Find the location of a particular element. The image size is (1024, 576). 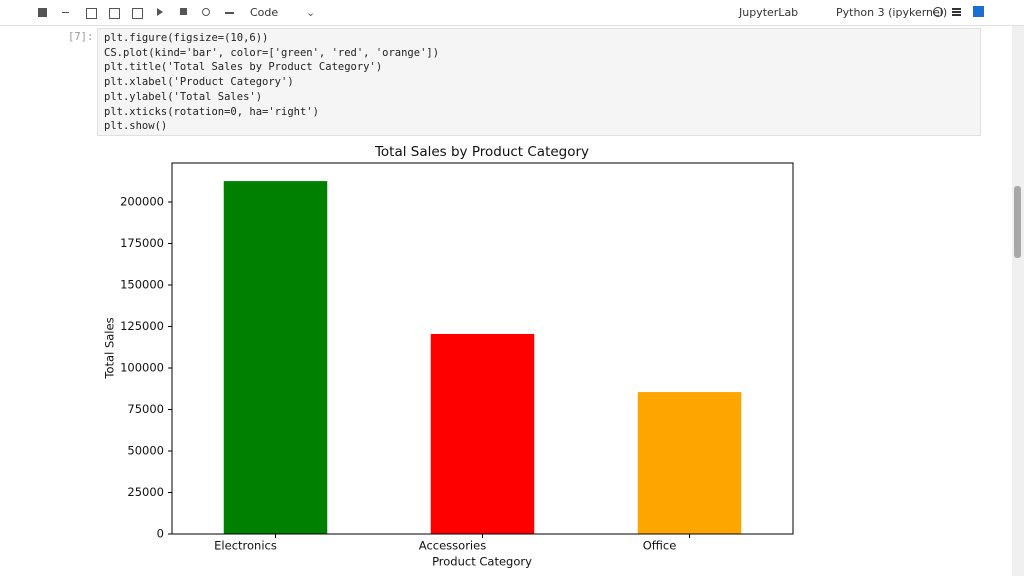

x-tick-label: Accessories is located at coordinates (452, 546).